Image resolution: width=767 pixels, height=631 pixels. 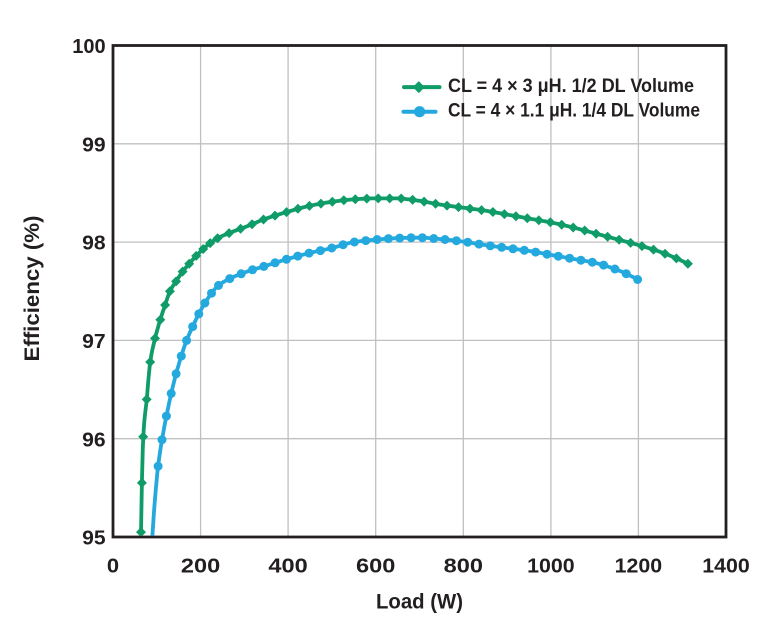 I want to click on svg-text: CL = 4 × 3 μH. 1/2 DL Volume, so click(x=571, y=86).